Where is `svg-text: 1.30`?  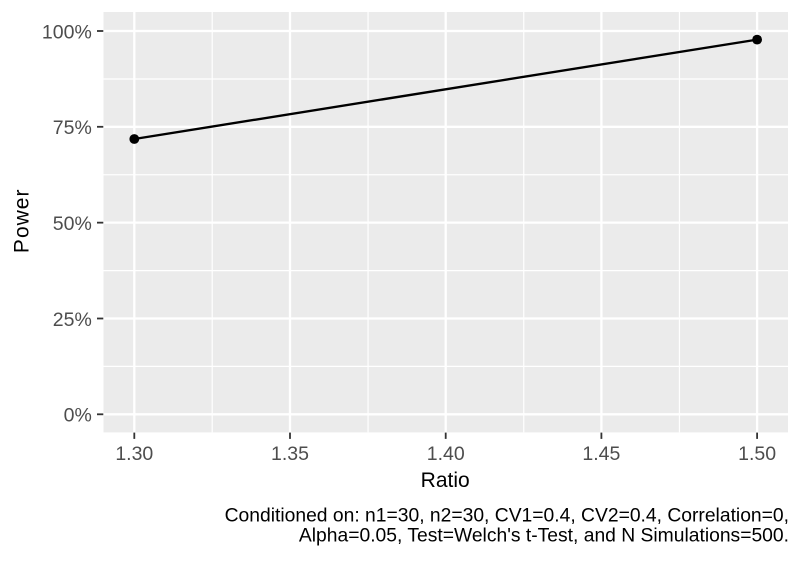 svg-text: 1.30 is located at coordinates (134, 454).